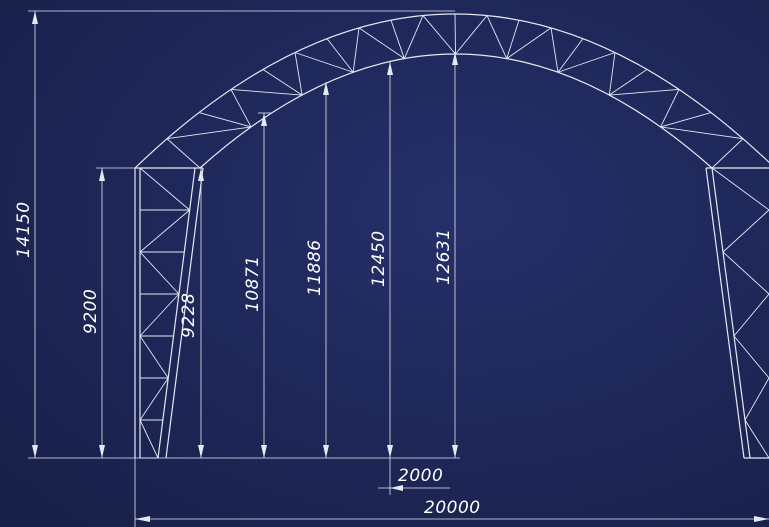  I want to click on height-b-label: 11886, so click(315, 267).